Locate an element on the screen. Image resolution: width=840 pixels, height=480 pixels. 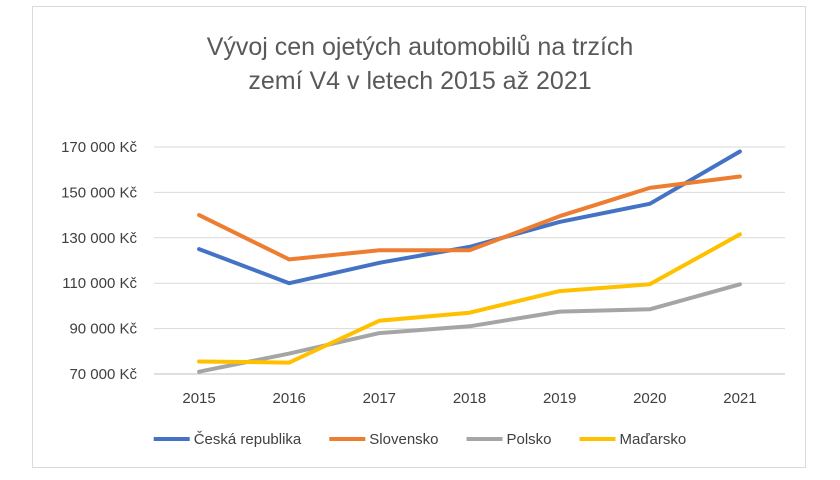
y-tick-label: 90 000 Kč is located at coordinates (103, 329).